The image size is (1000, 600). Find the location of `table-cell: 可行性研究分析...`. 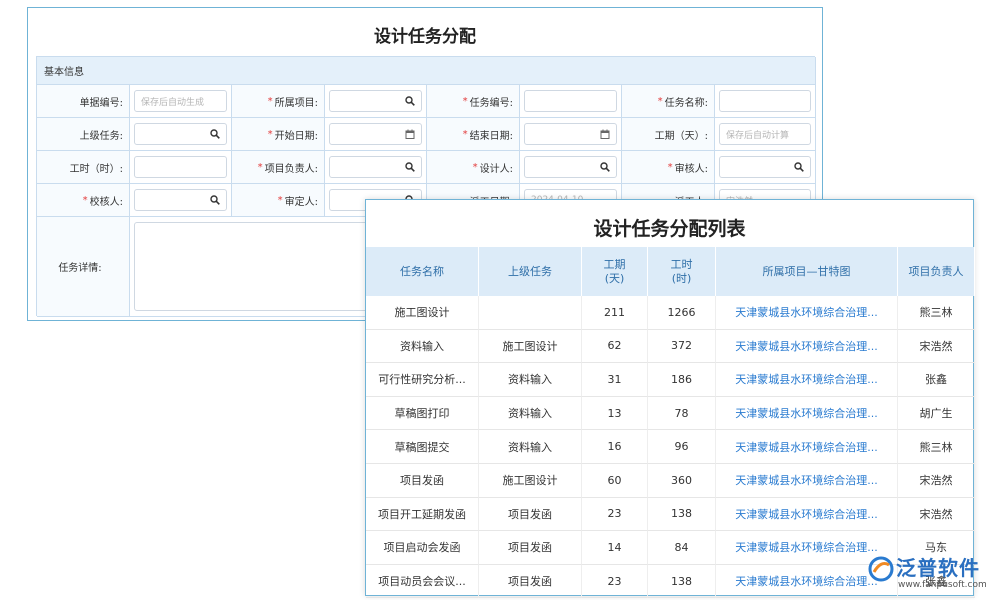

table-cell: 可行性研究分析... is located at coordinates (422, 380).